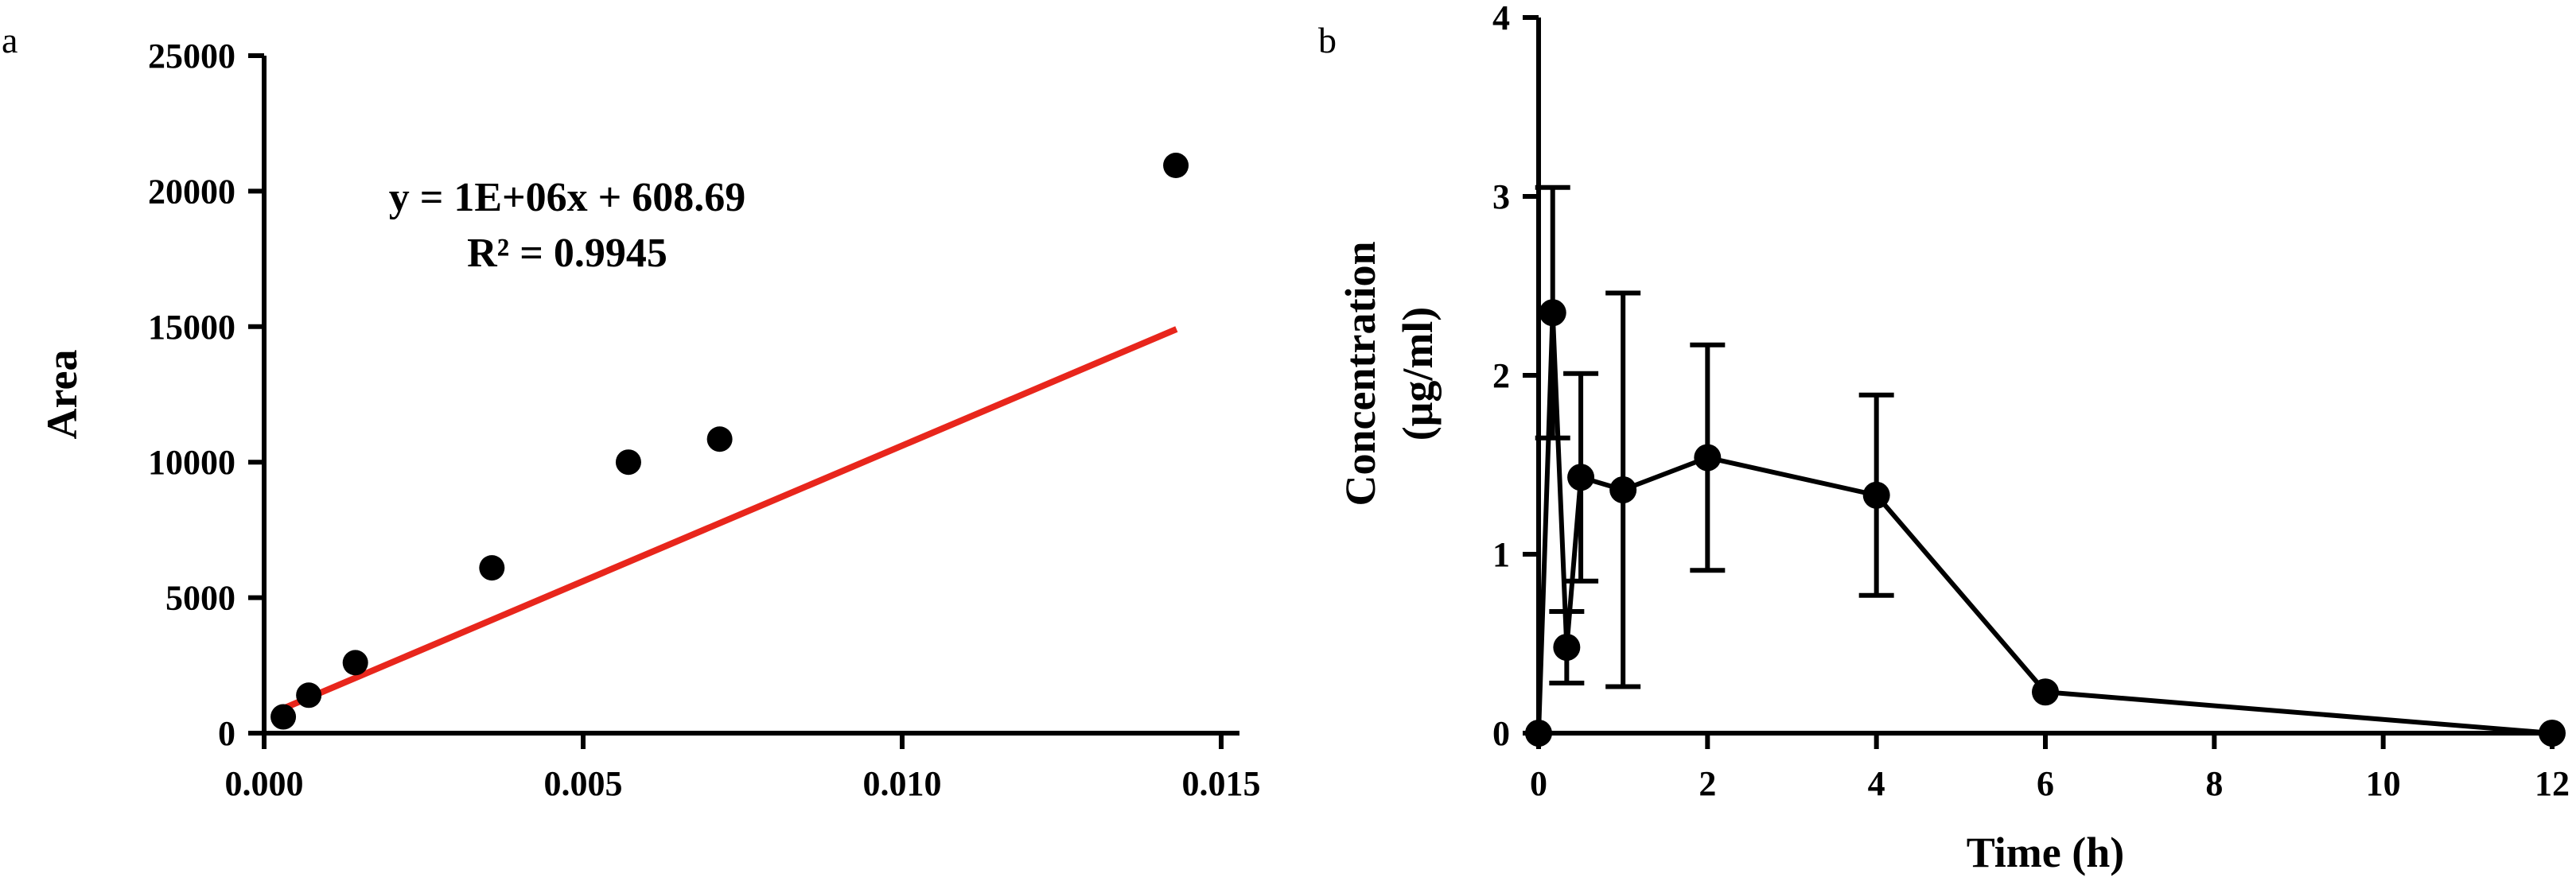 This screenshot has height=889, width=2576. Describe the element at coordinates (567, 253) in the screenshot. I see `panel-a-r-squared: R² = 0.9945` at that location.